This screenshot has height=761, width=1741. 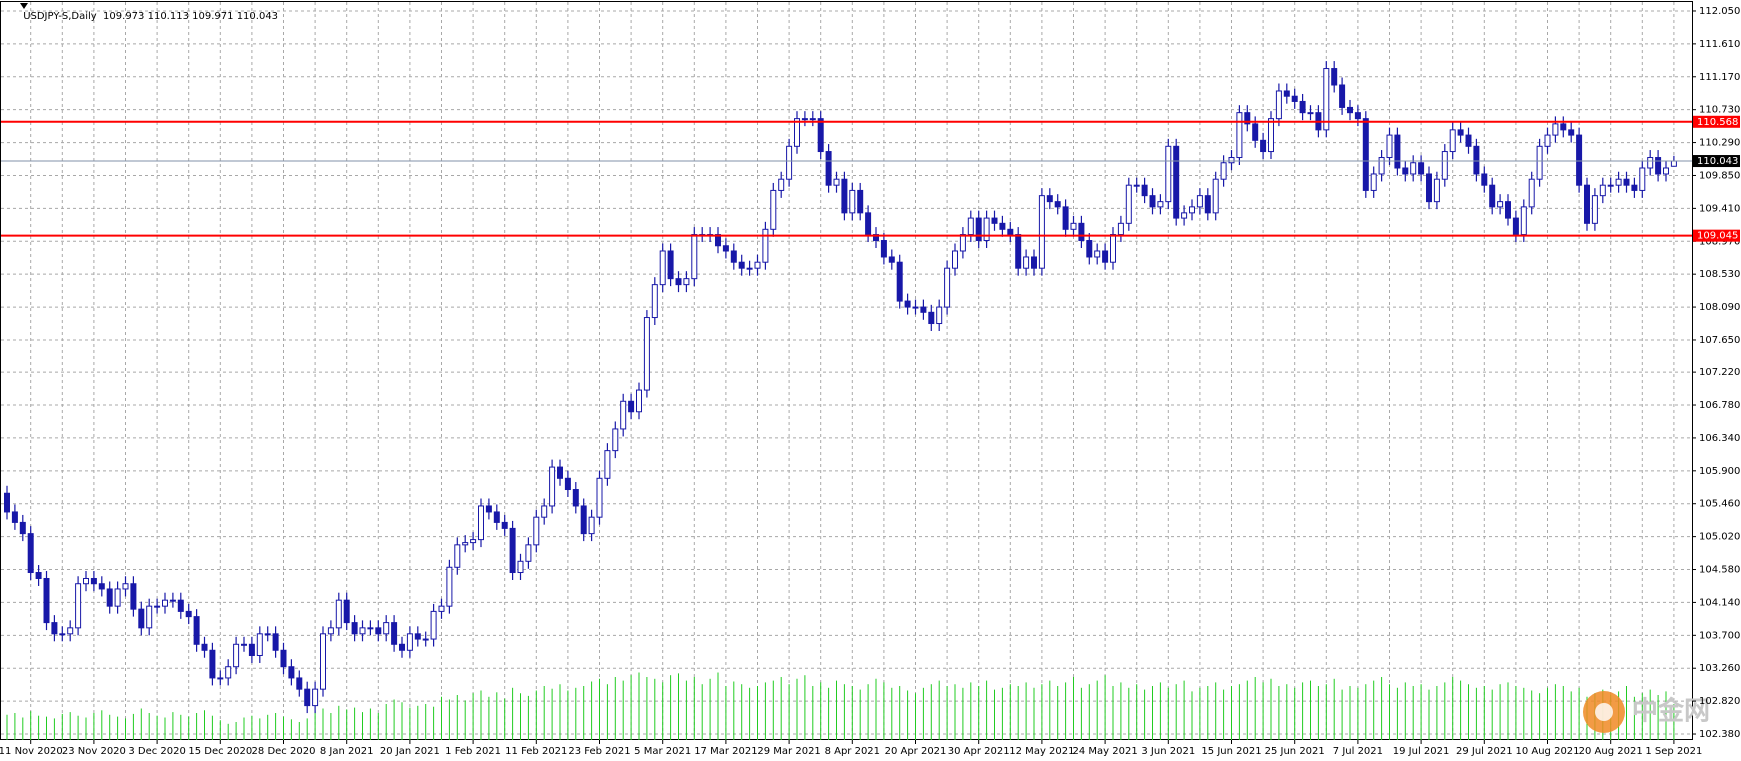 What do you see at coordinates (1719, 110) in the screenshot?
I see `y-tick-label: 110.730` at bounding box center [1719, 110].